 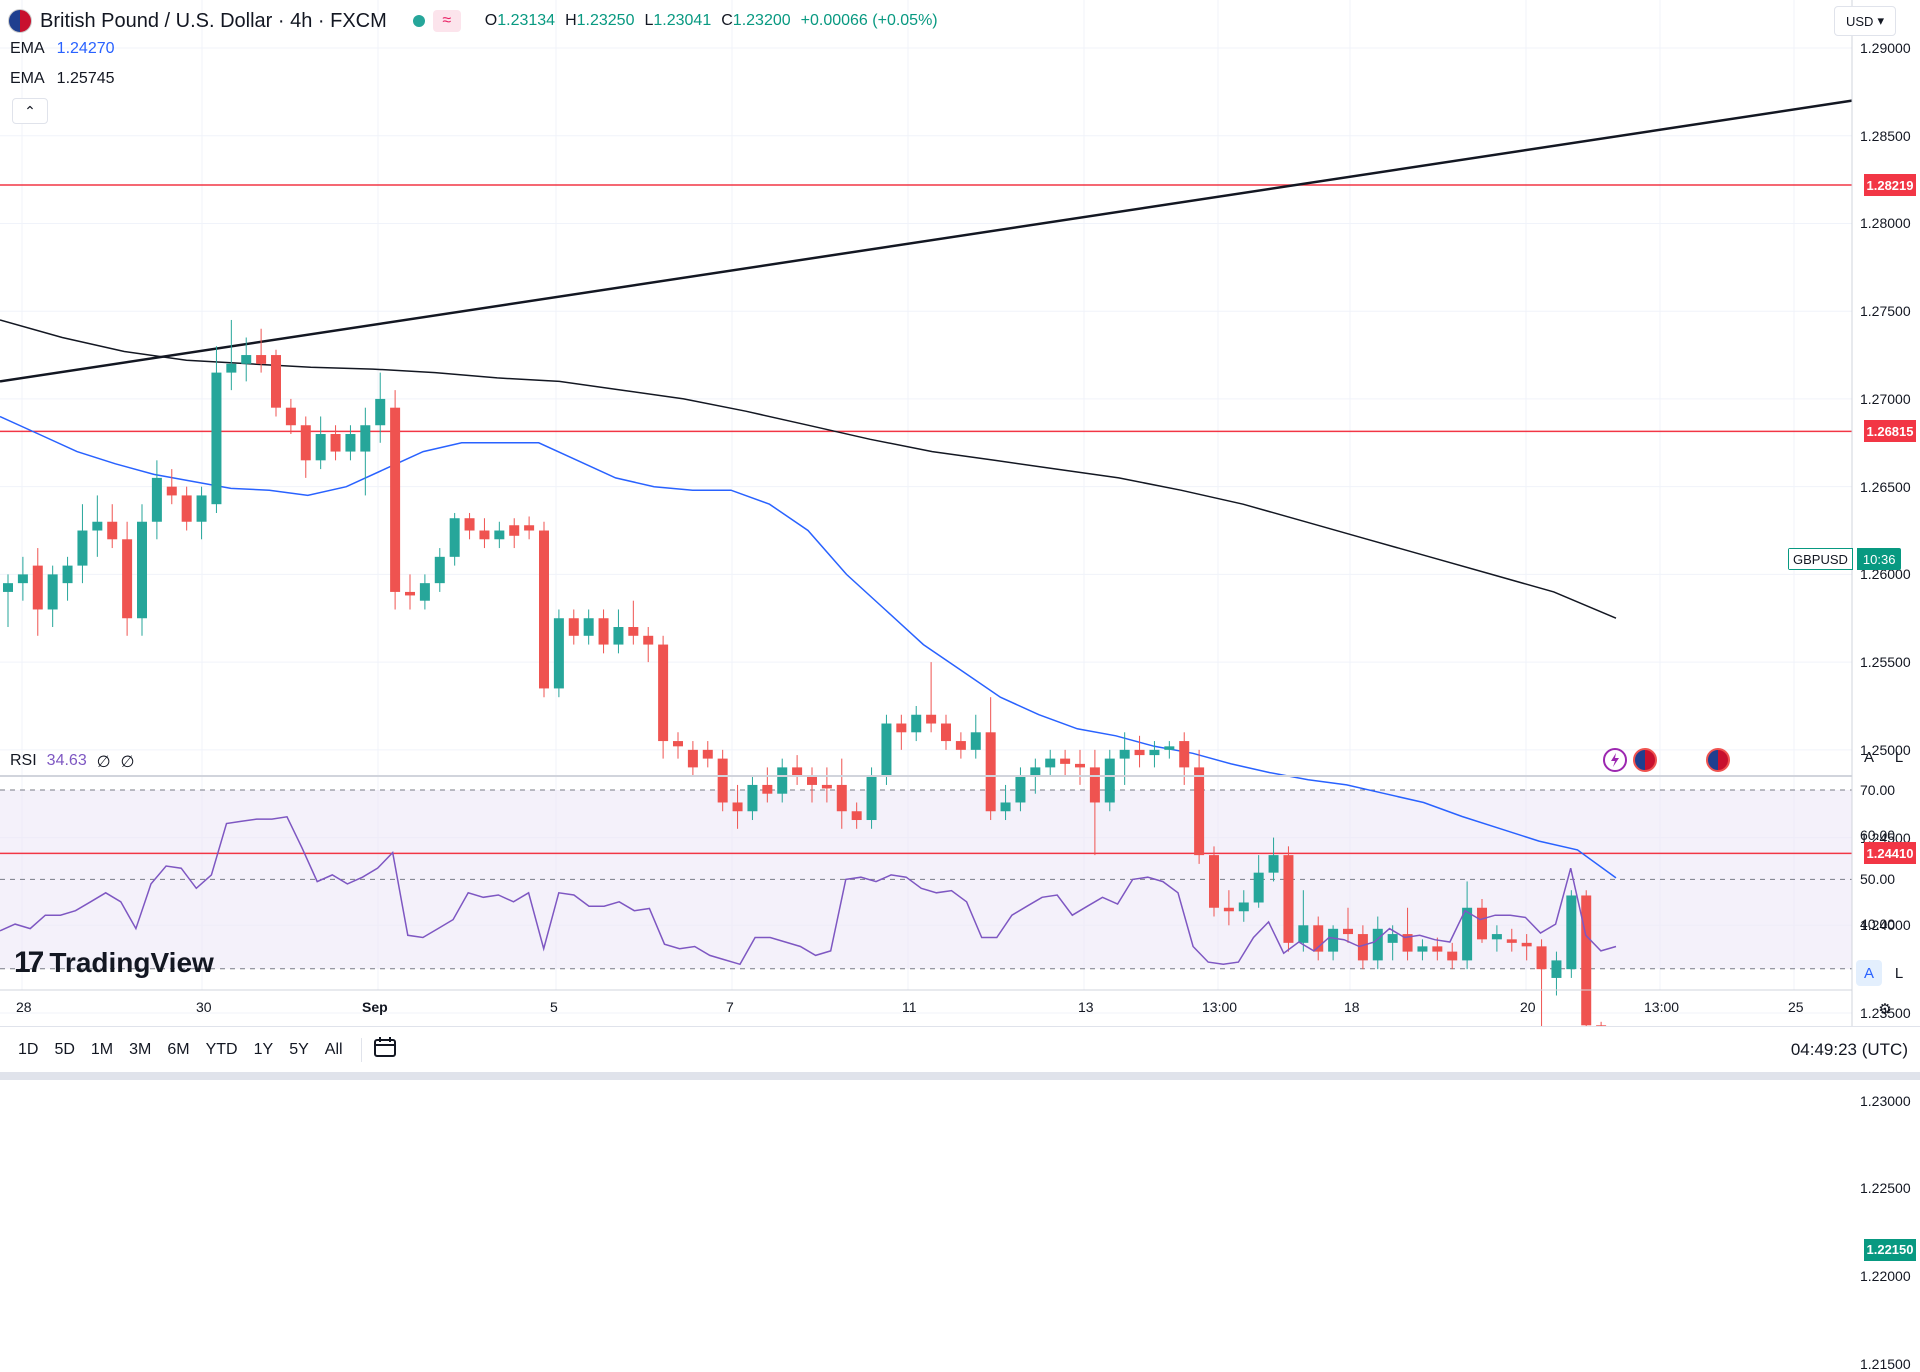 I want to click on range-button-ytd: YTD, so click(x=221, y=1049).